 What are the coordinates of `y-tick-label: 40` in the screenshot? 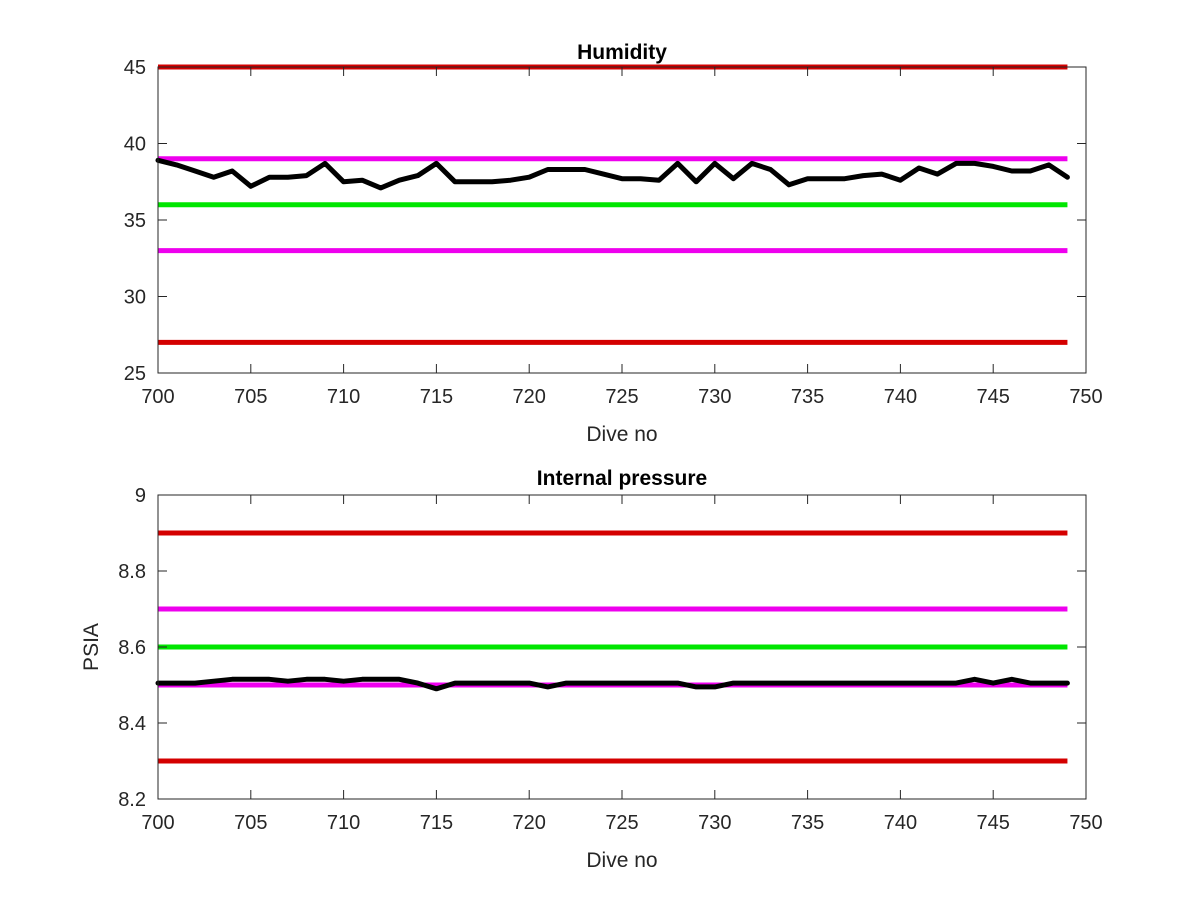 It's located at (135, 145).